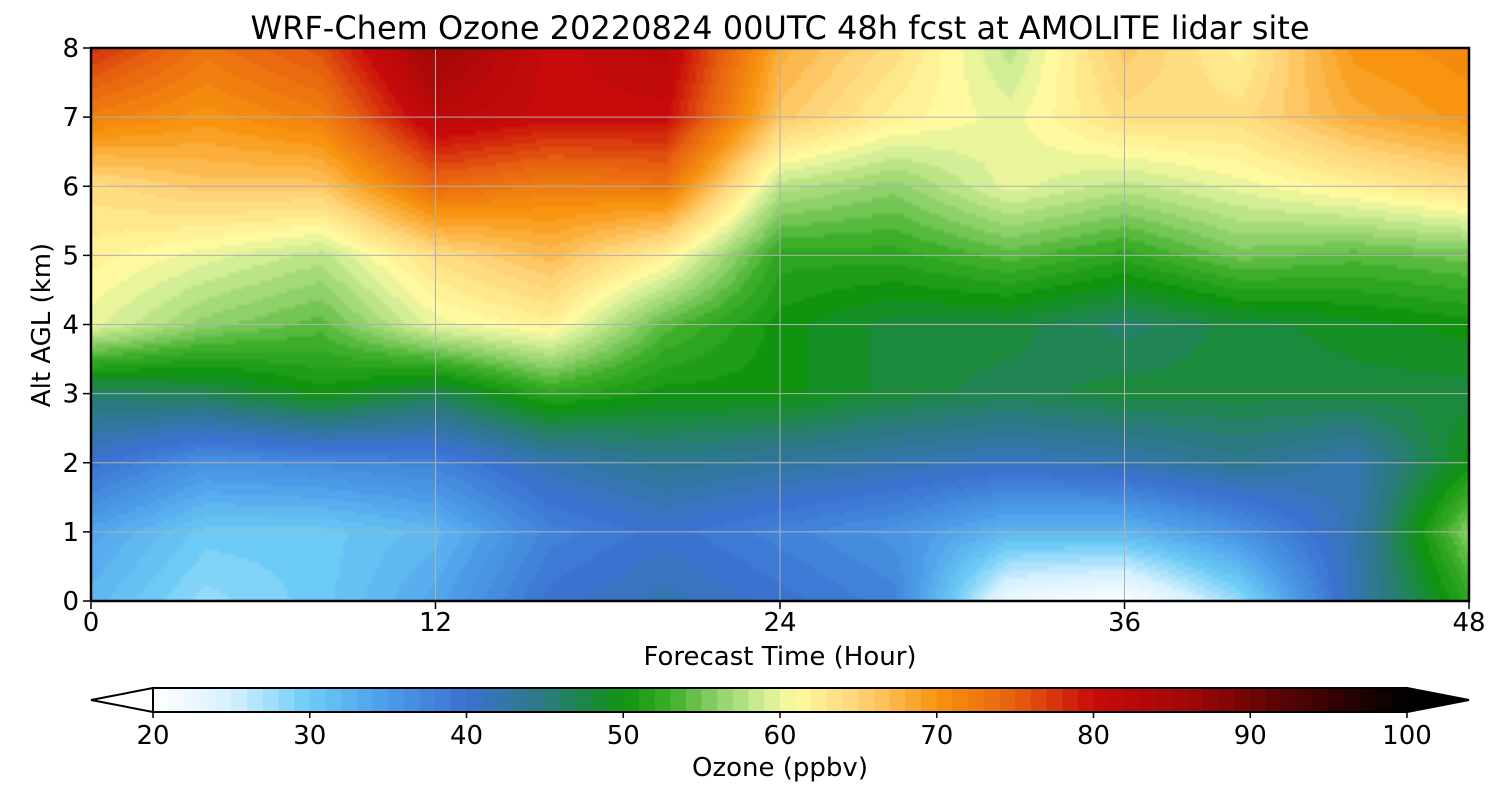  What do you see at coordinates (784, 619) in the screenshot?
I see `x-axis: 0 12 24 36 48` at bounding box center [784, 619].